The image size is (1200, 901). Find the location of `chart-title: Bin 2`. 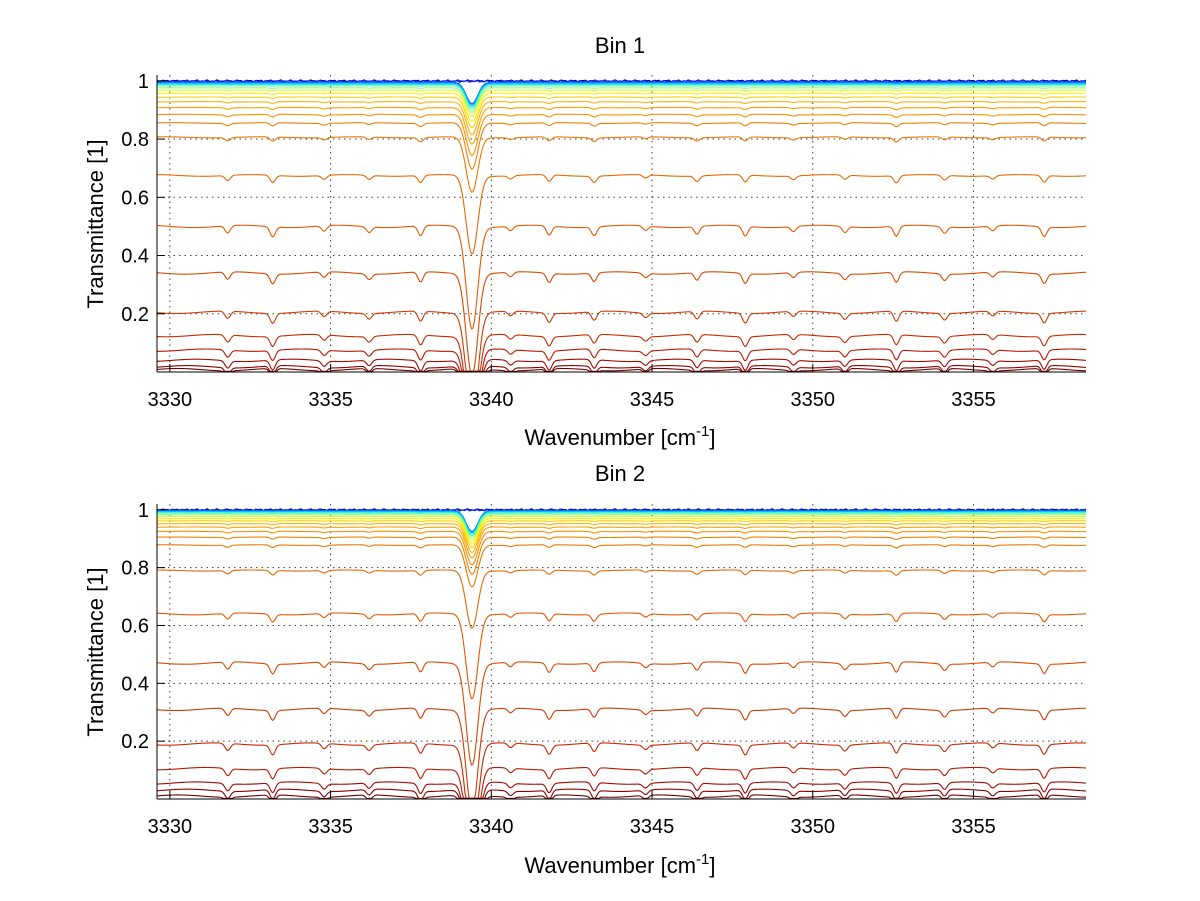

chart-title: Bin 2 is located at coordinates (620, 473).